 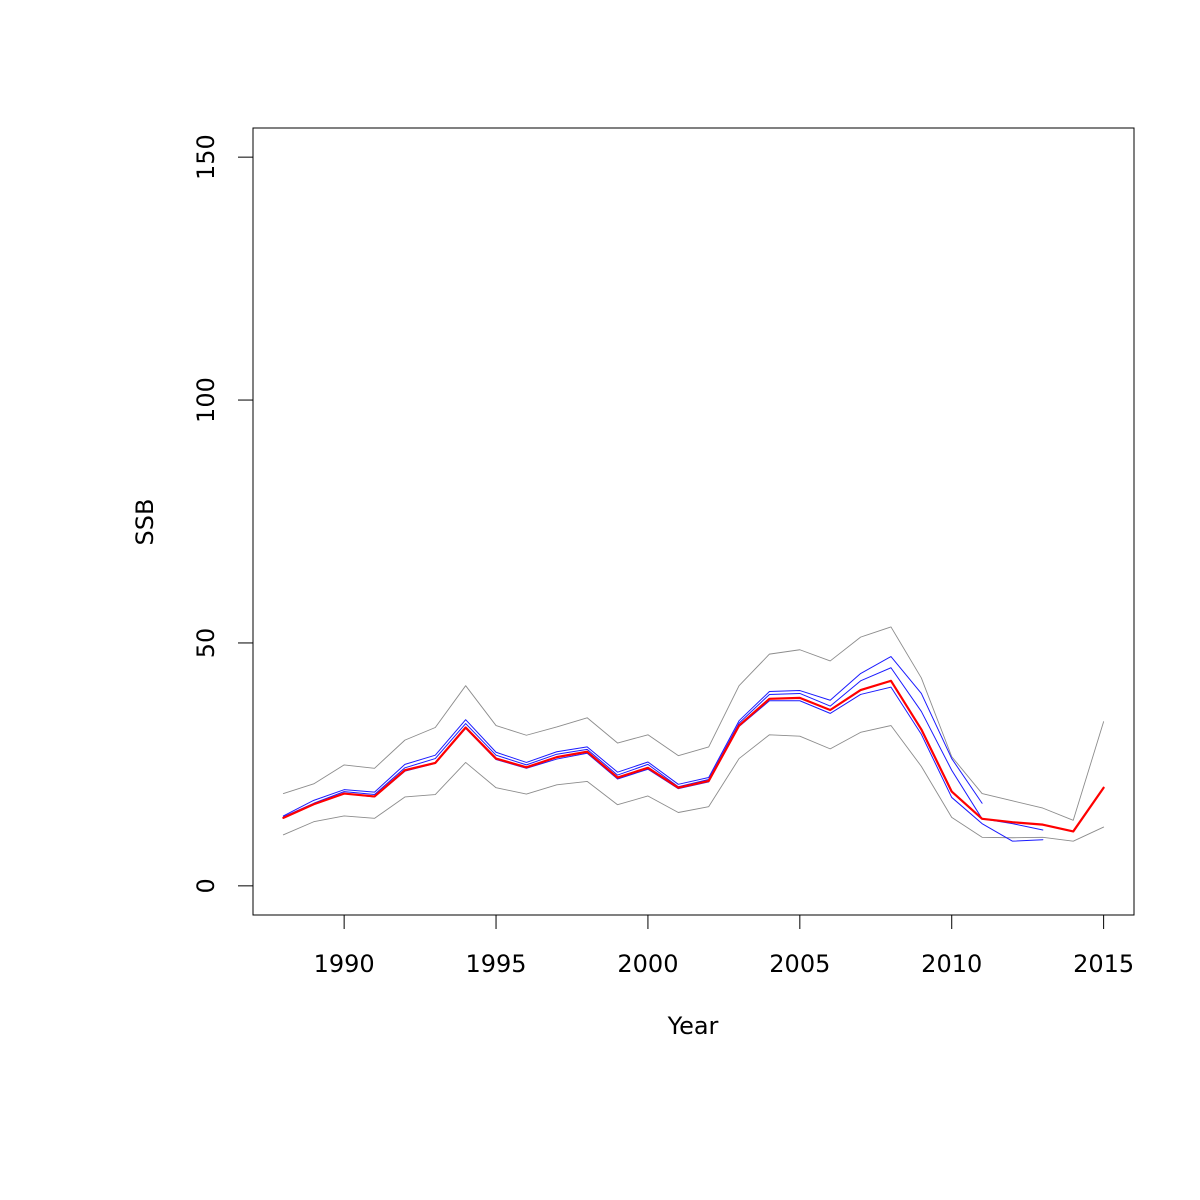 I want to click on x-tick-label: 1990, so click(x=344, y=964).